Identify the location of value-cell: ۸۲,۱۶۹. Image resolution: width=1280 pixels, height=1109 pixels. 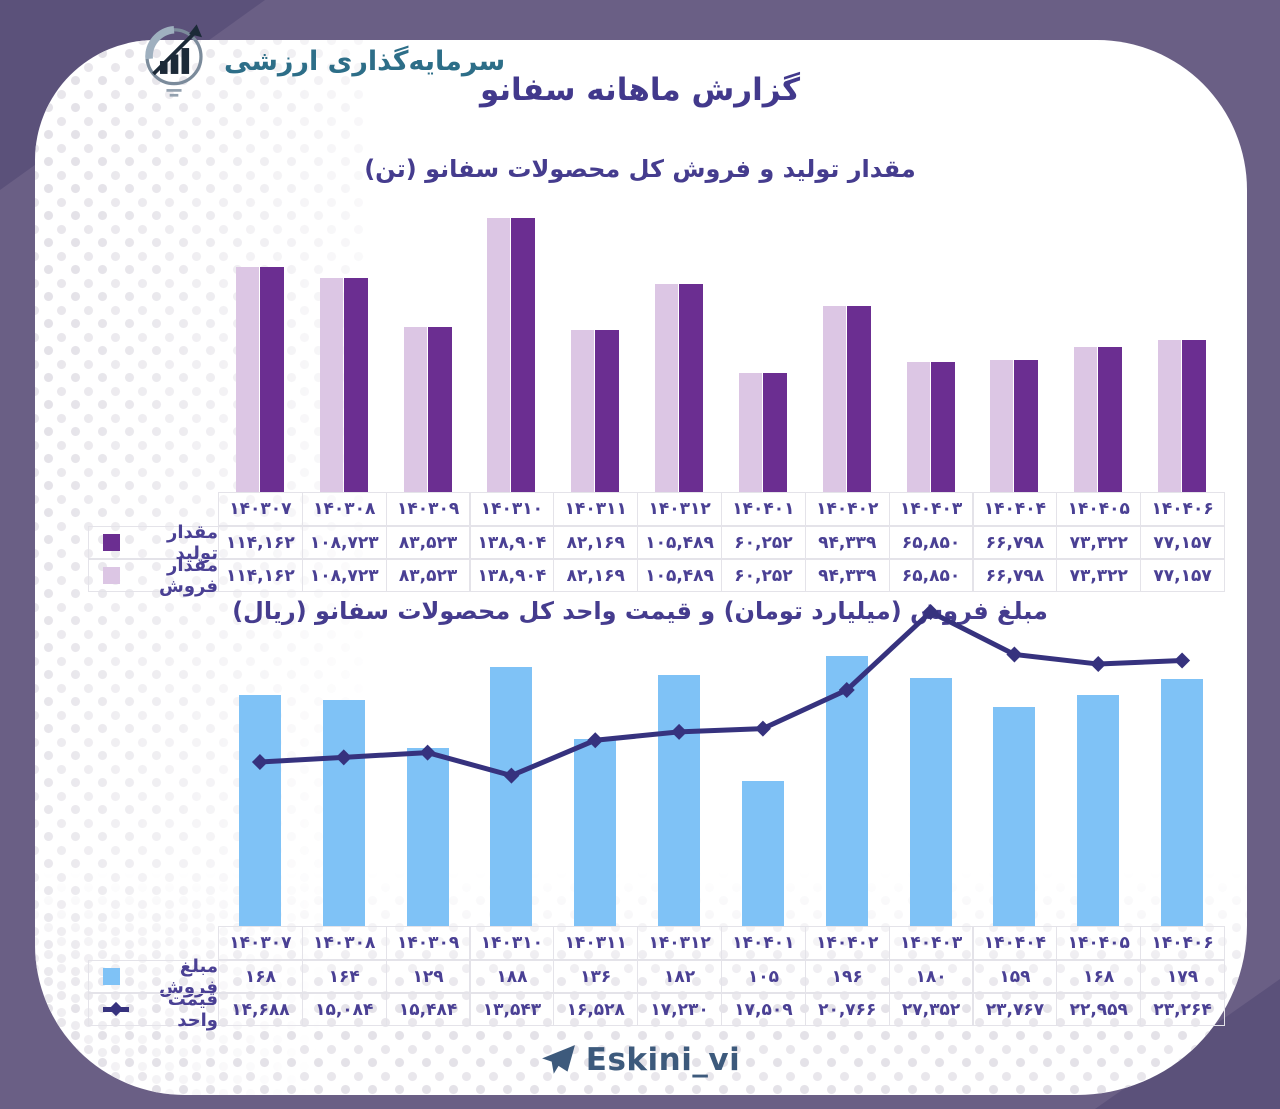
(596, 542).